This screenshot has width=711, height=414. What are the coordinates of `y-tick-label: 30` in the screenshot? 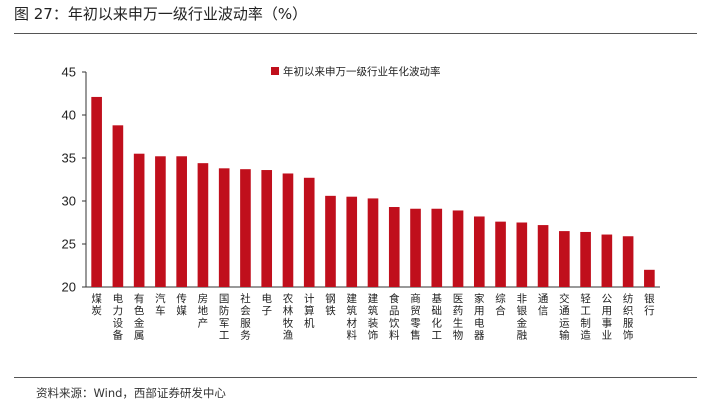 It's located at (69, 201).